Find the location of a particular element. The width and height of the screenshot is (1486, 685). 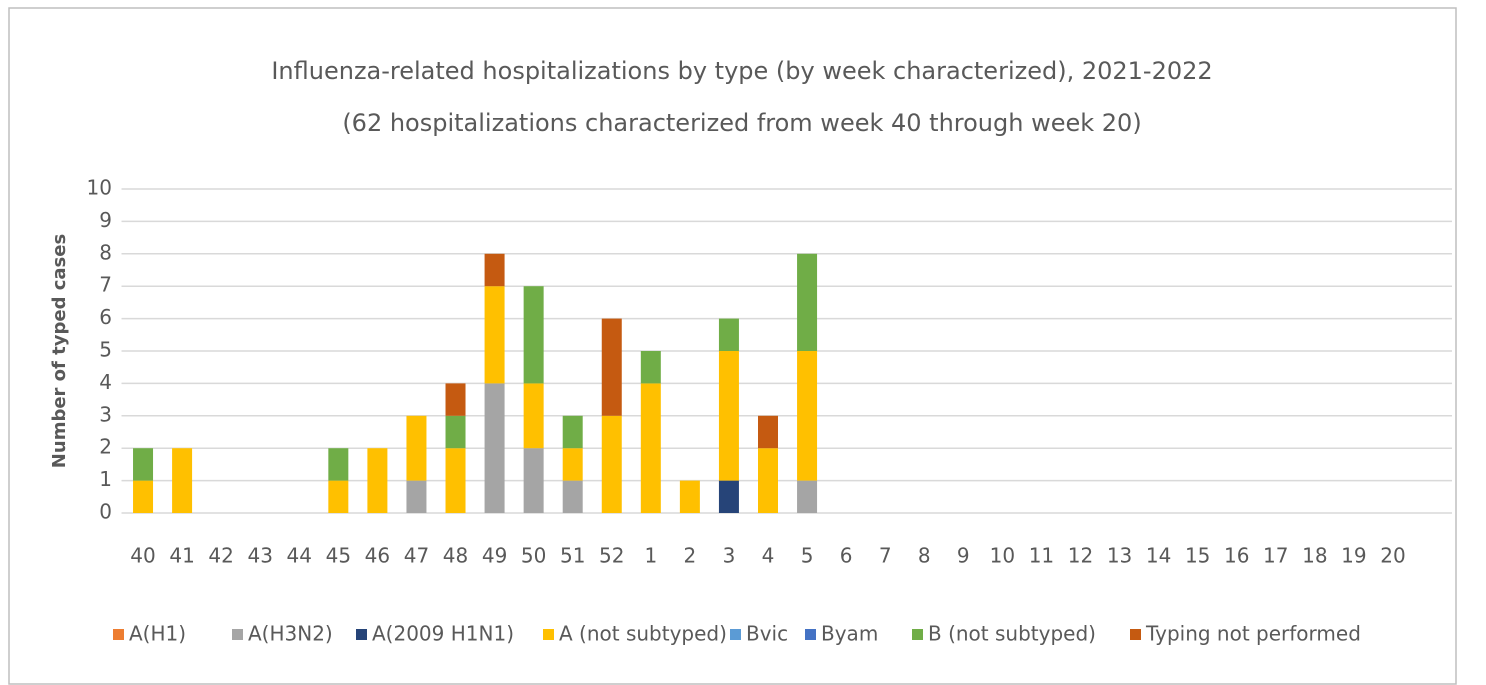

x-tick-label: 45 is located at coordinates (338, 556).